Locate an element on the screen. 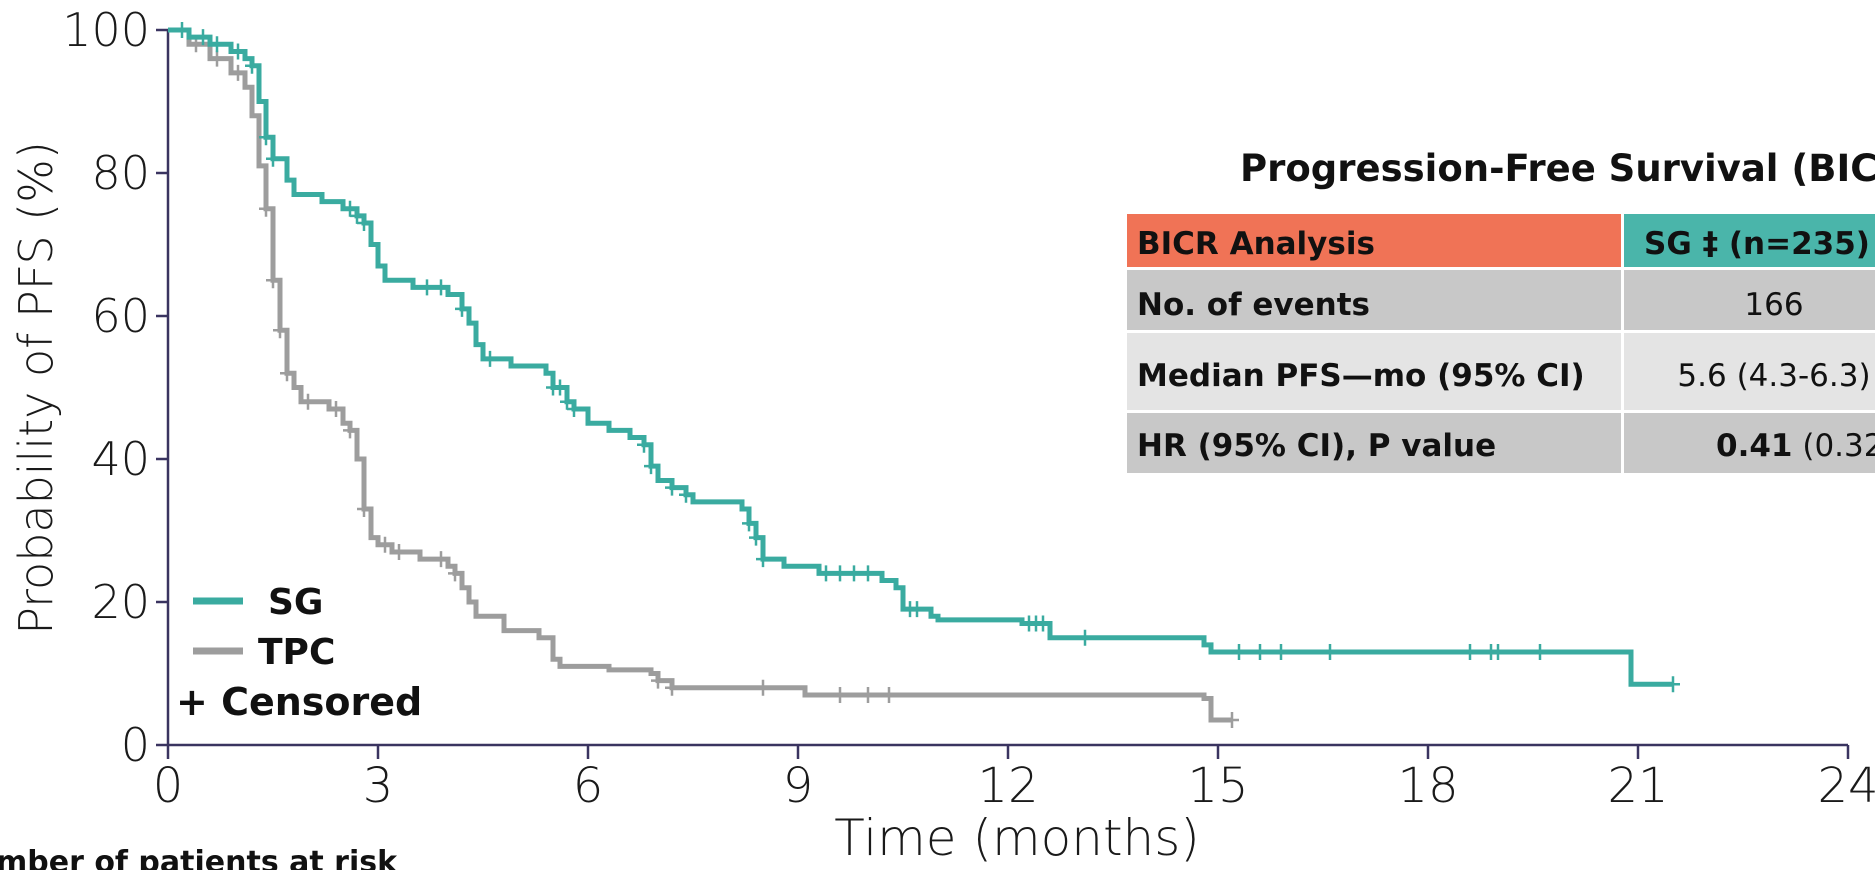 The image size is (1875, 870). table-header-sg: SG ‡ (n=235) is located at coordinates (1757, 244).